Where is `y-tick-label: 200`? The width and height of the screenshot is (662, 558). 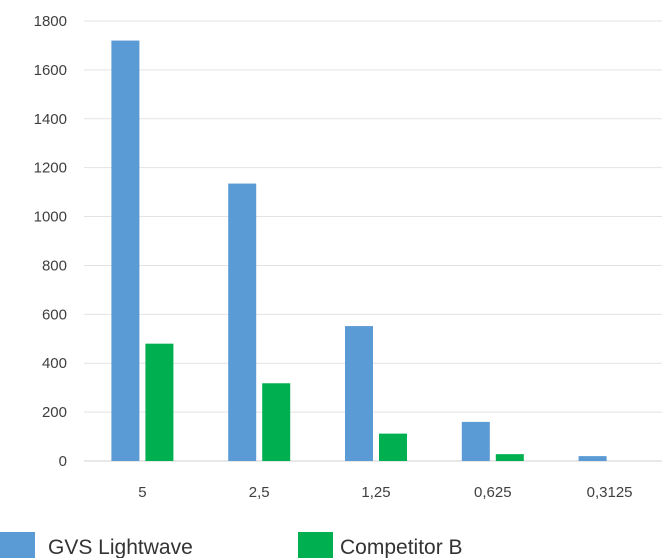 y-tick-label: 200 is located at coordinates (54, 412).